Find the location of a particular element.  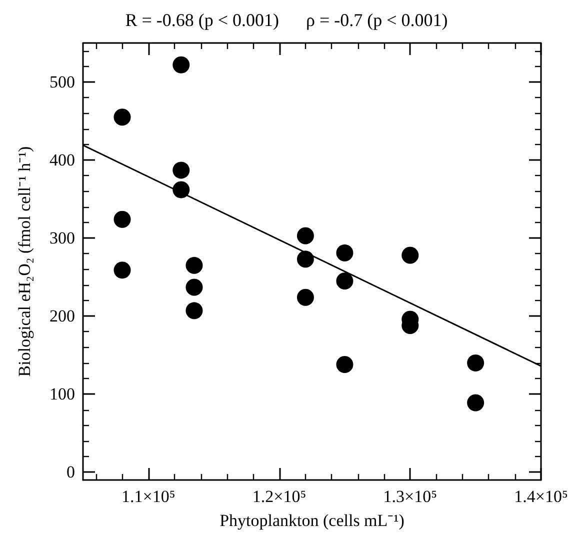

y-tick-label: 300 is located at coordinates (62, 238).